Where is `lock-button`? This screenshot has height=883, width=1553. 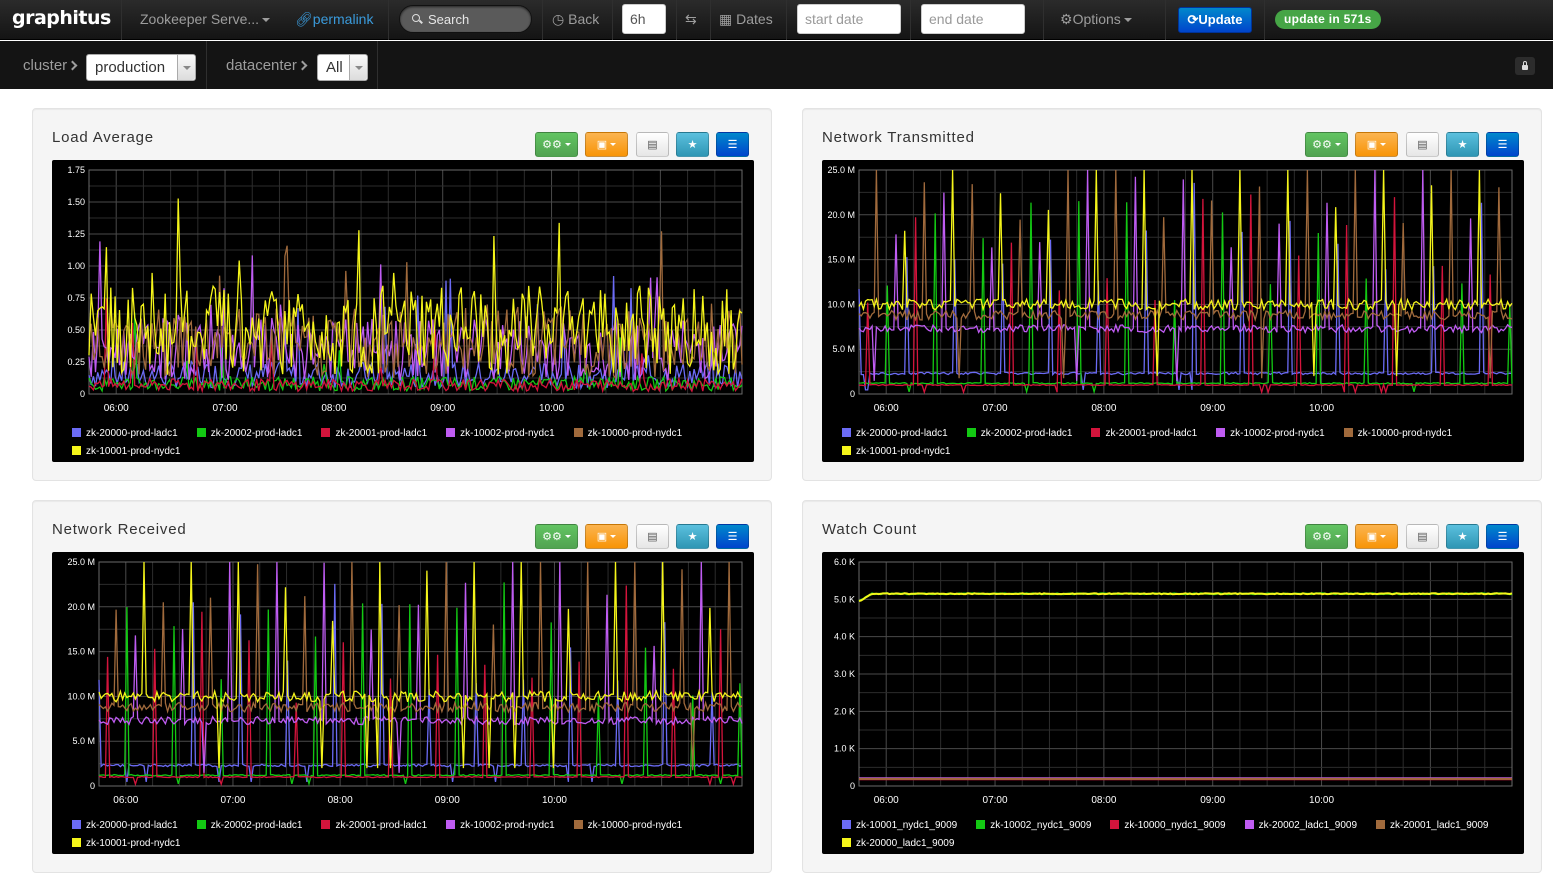 lock-button is located at coordinates (1525, 66).